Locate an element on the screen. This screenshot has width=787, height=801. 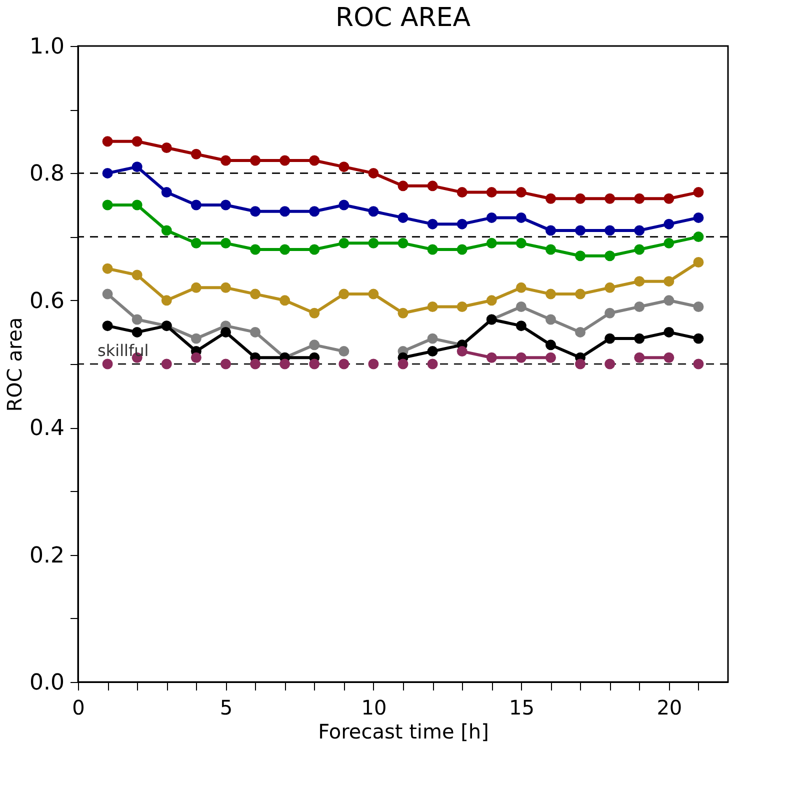
x-tick-label: 15 is located at coordinates (521, 708).